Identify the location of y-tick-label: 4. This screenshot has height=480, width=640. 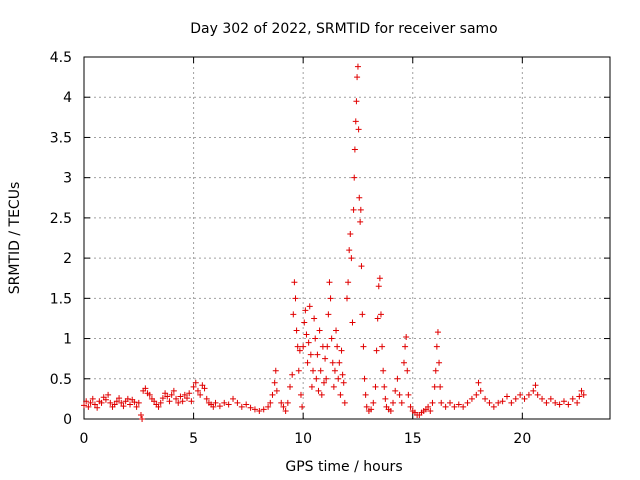
(67, 98).